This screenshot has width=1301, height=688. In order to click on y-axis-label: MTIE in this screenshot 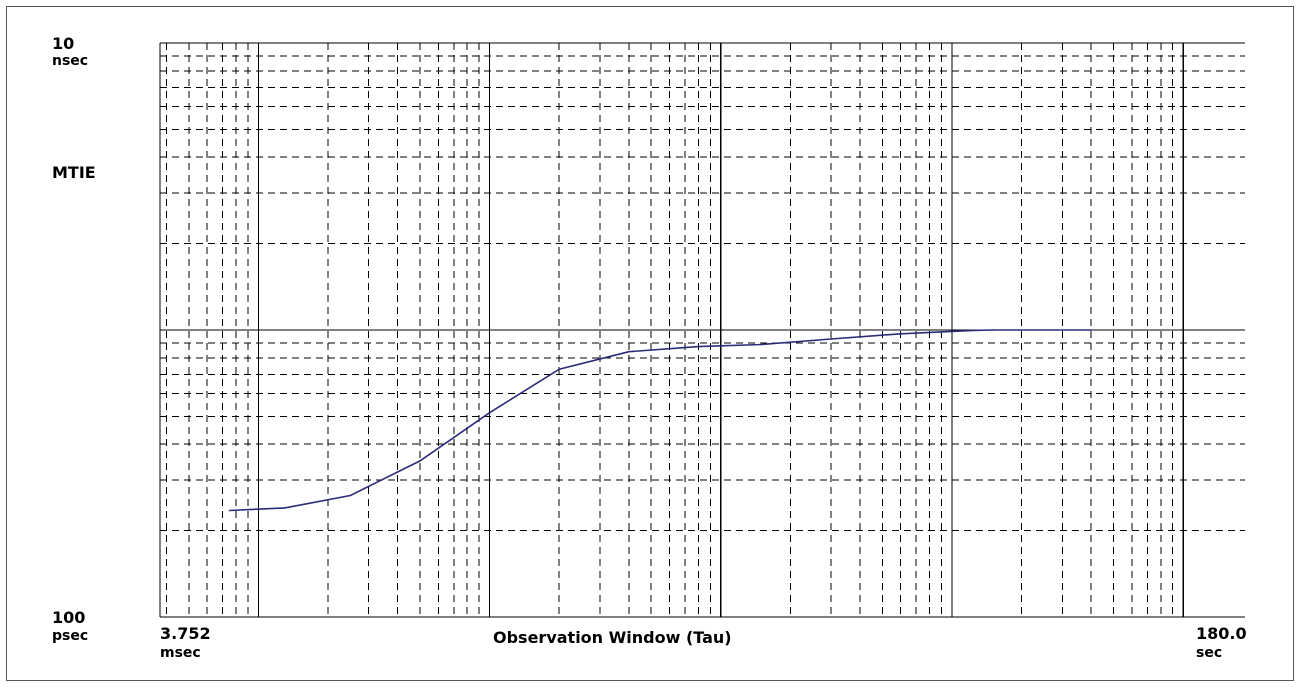, I will do `click(74, 172)`.